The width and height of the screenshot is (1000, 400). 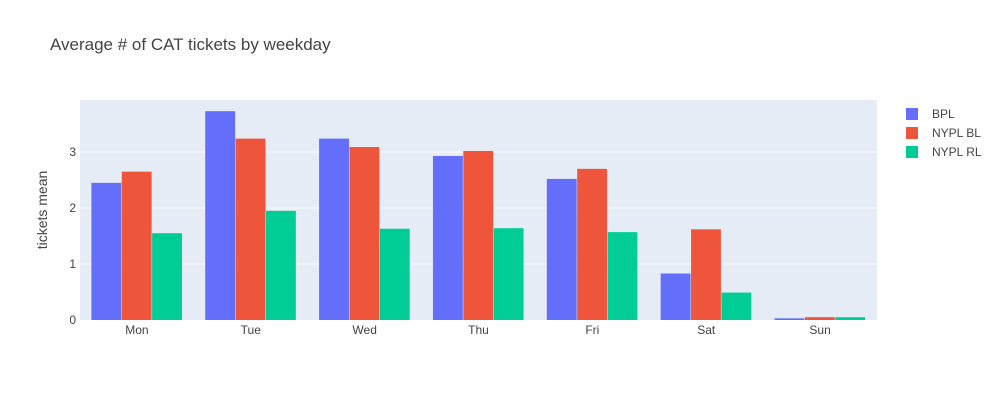 What do you see at coordinates (561, 249) in the screenshot?
I see `bar-bpl-fri` at bounding box center [561, 249].